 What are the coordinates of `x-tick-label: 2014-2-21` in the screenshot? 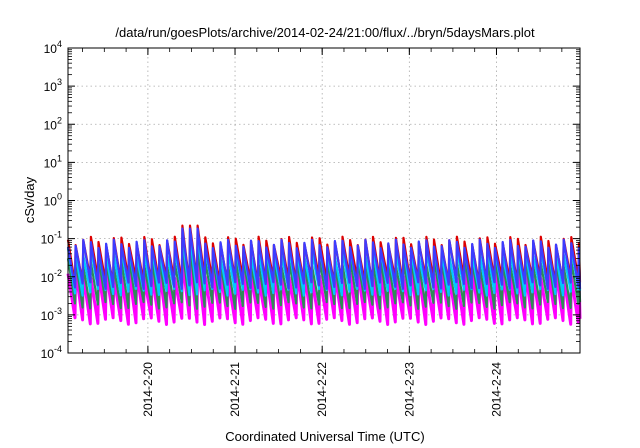 It's located at (235, 389).